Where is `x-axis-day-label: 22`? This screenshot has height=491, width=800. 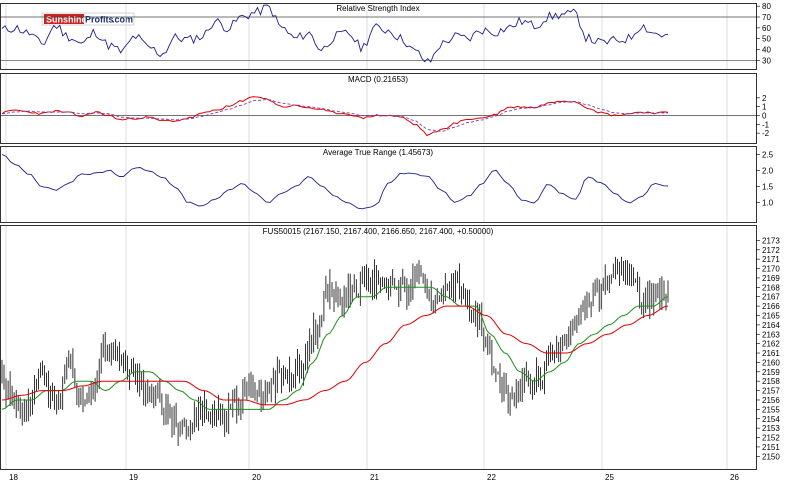 x-axis-day-label: 22 is located at coordinates (491, 477).